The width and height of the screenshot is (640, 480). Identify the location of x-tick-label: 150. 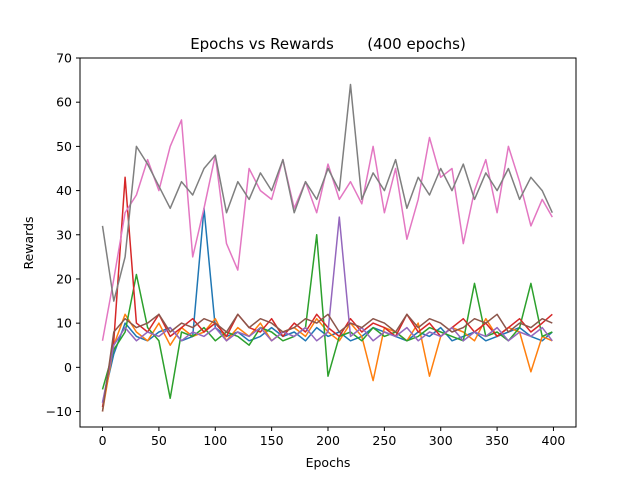
(272, 440).